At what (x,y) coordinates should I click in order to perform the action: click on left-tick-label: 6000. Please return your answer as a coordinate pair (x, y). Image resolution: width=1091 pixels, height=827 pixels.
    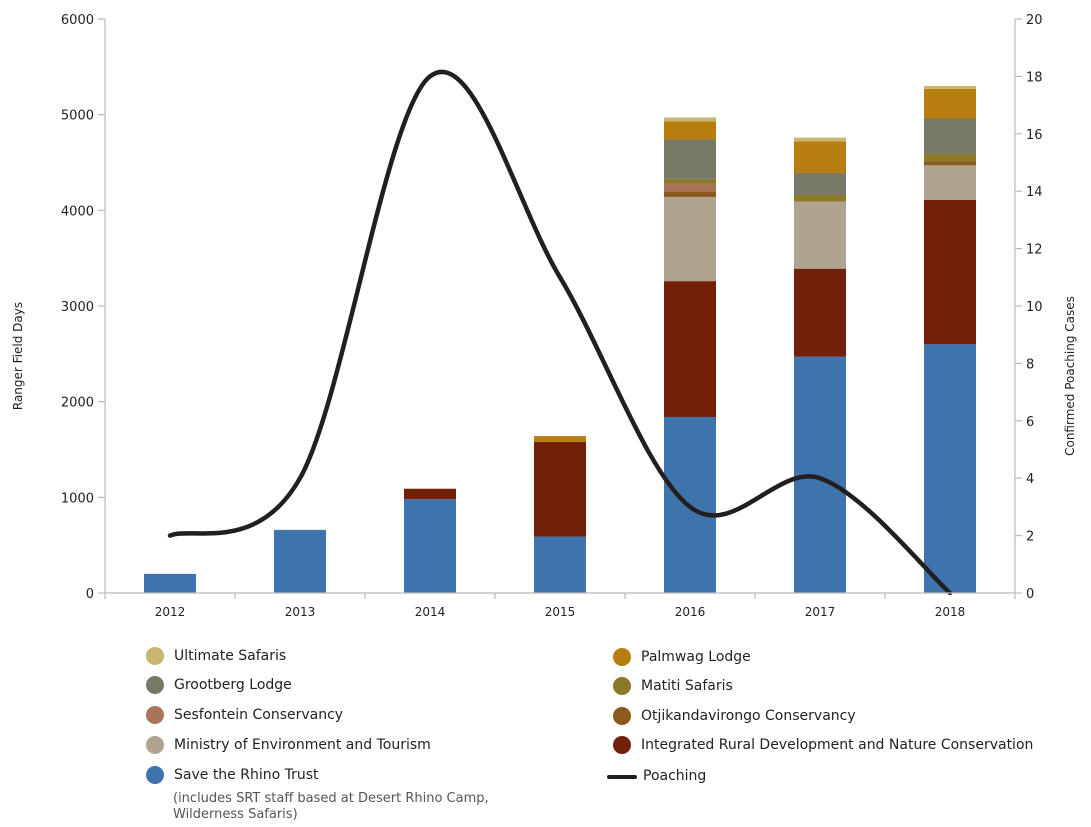
    Looking at the image, I should click on (77, 20).